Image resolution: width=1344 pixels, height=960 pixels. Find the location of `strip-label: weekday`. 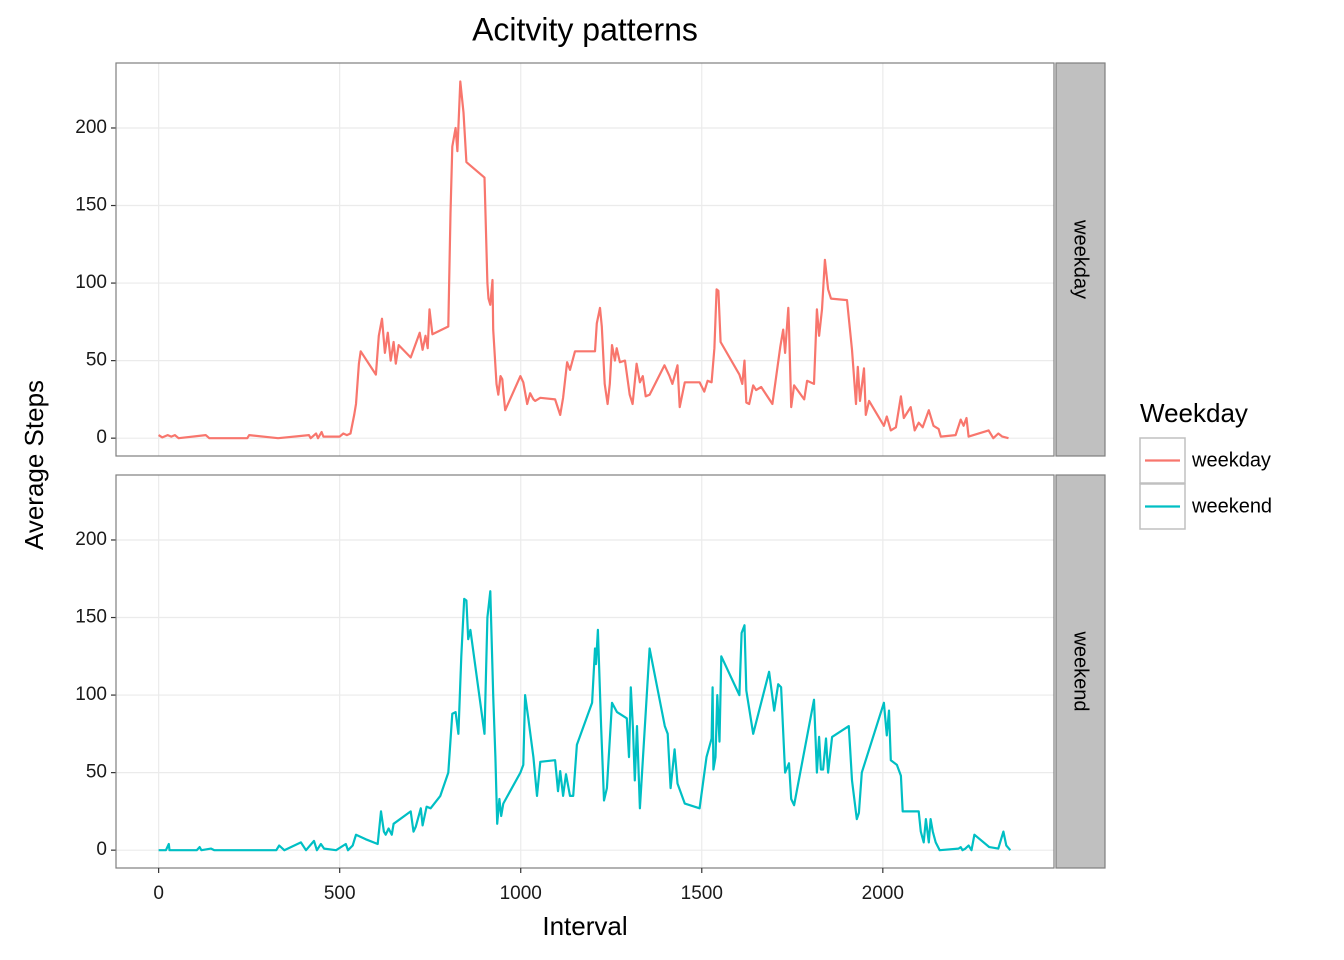

strip-label: weekday is located at coordinates (1081, 259).